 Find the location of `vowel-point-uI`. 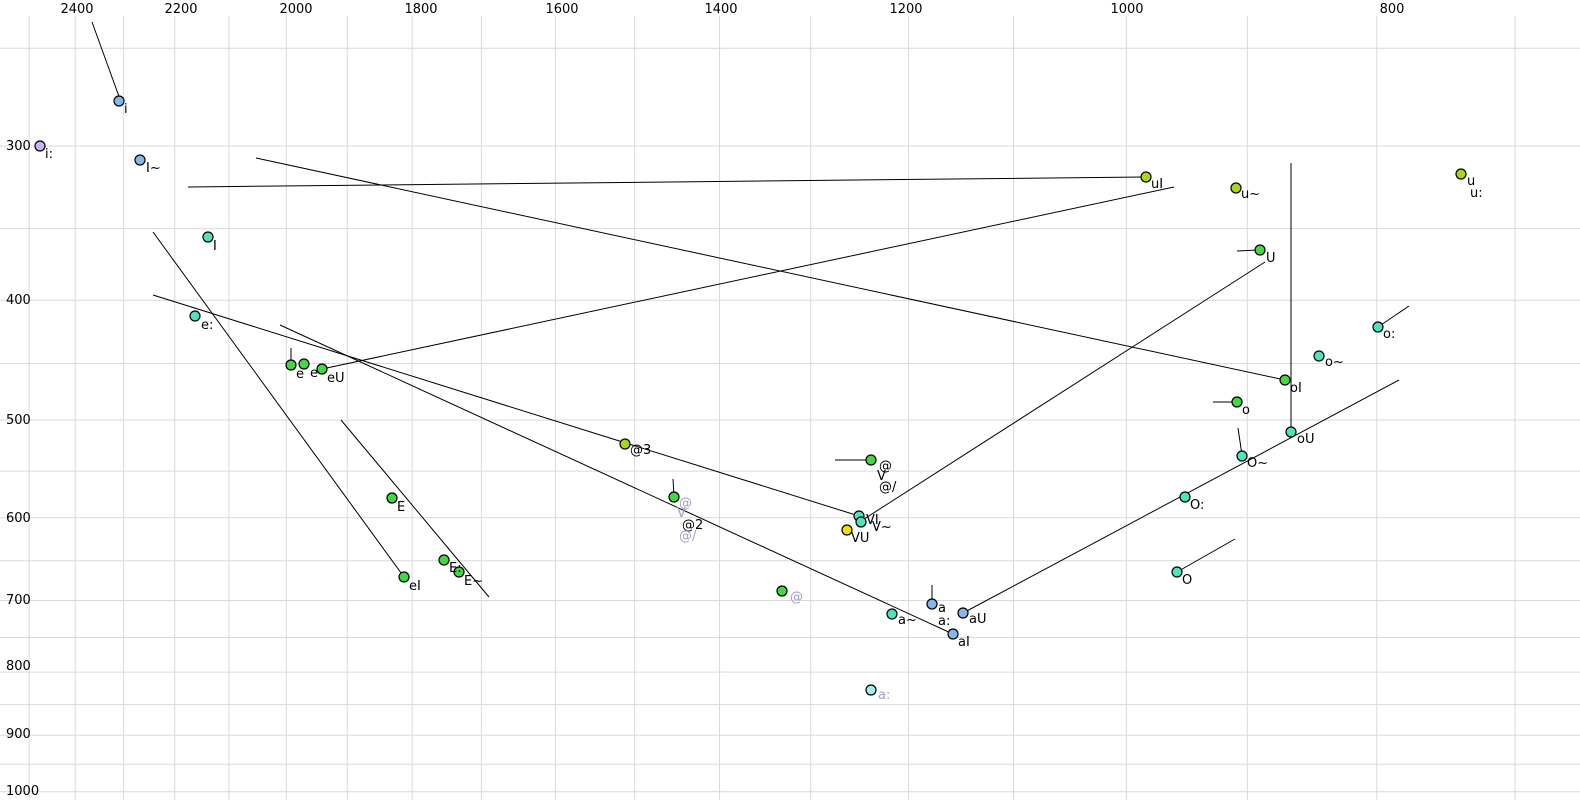

vowel-point-uI is located at coordinates (1146, 177).